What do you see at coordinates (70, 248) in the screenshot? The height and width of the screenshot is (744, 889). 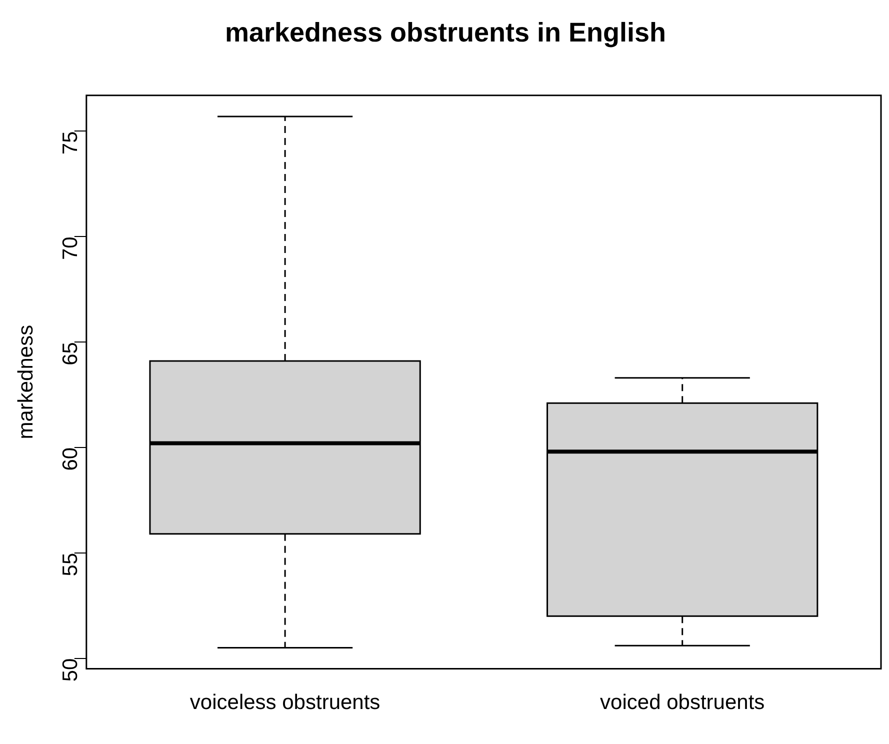 I see `y-tick-label: 70` at bounding box center [70, 248].